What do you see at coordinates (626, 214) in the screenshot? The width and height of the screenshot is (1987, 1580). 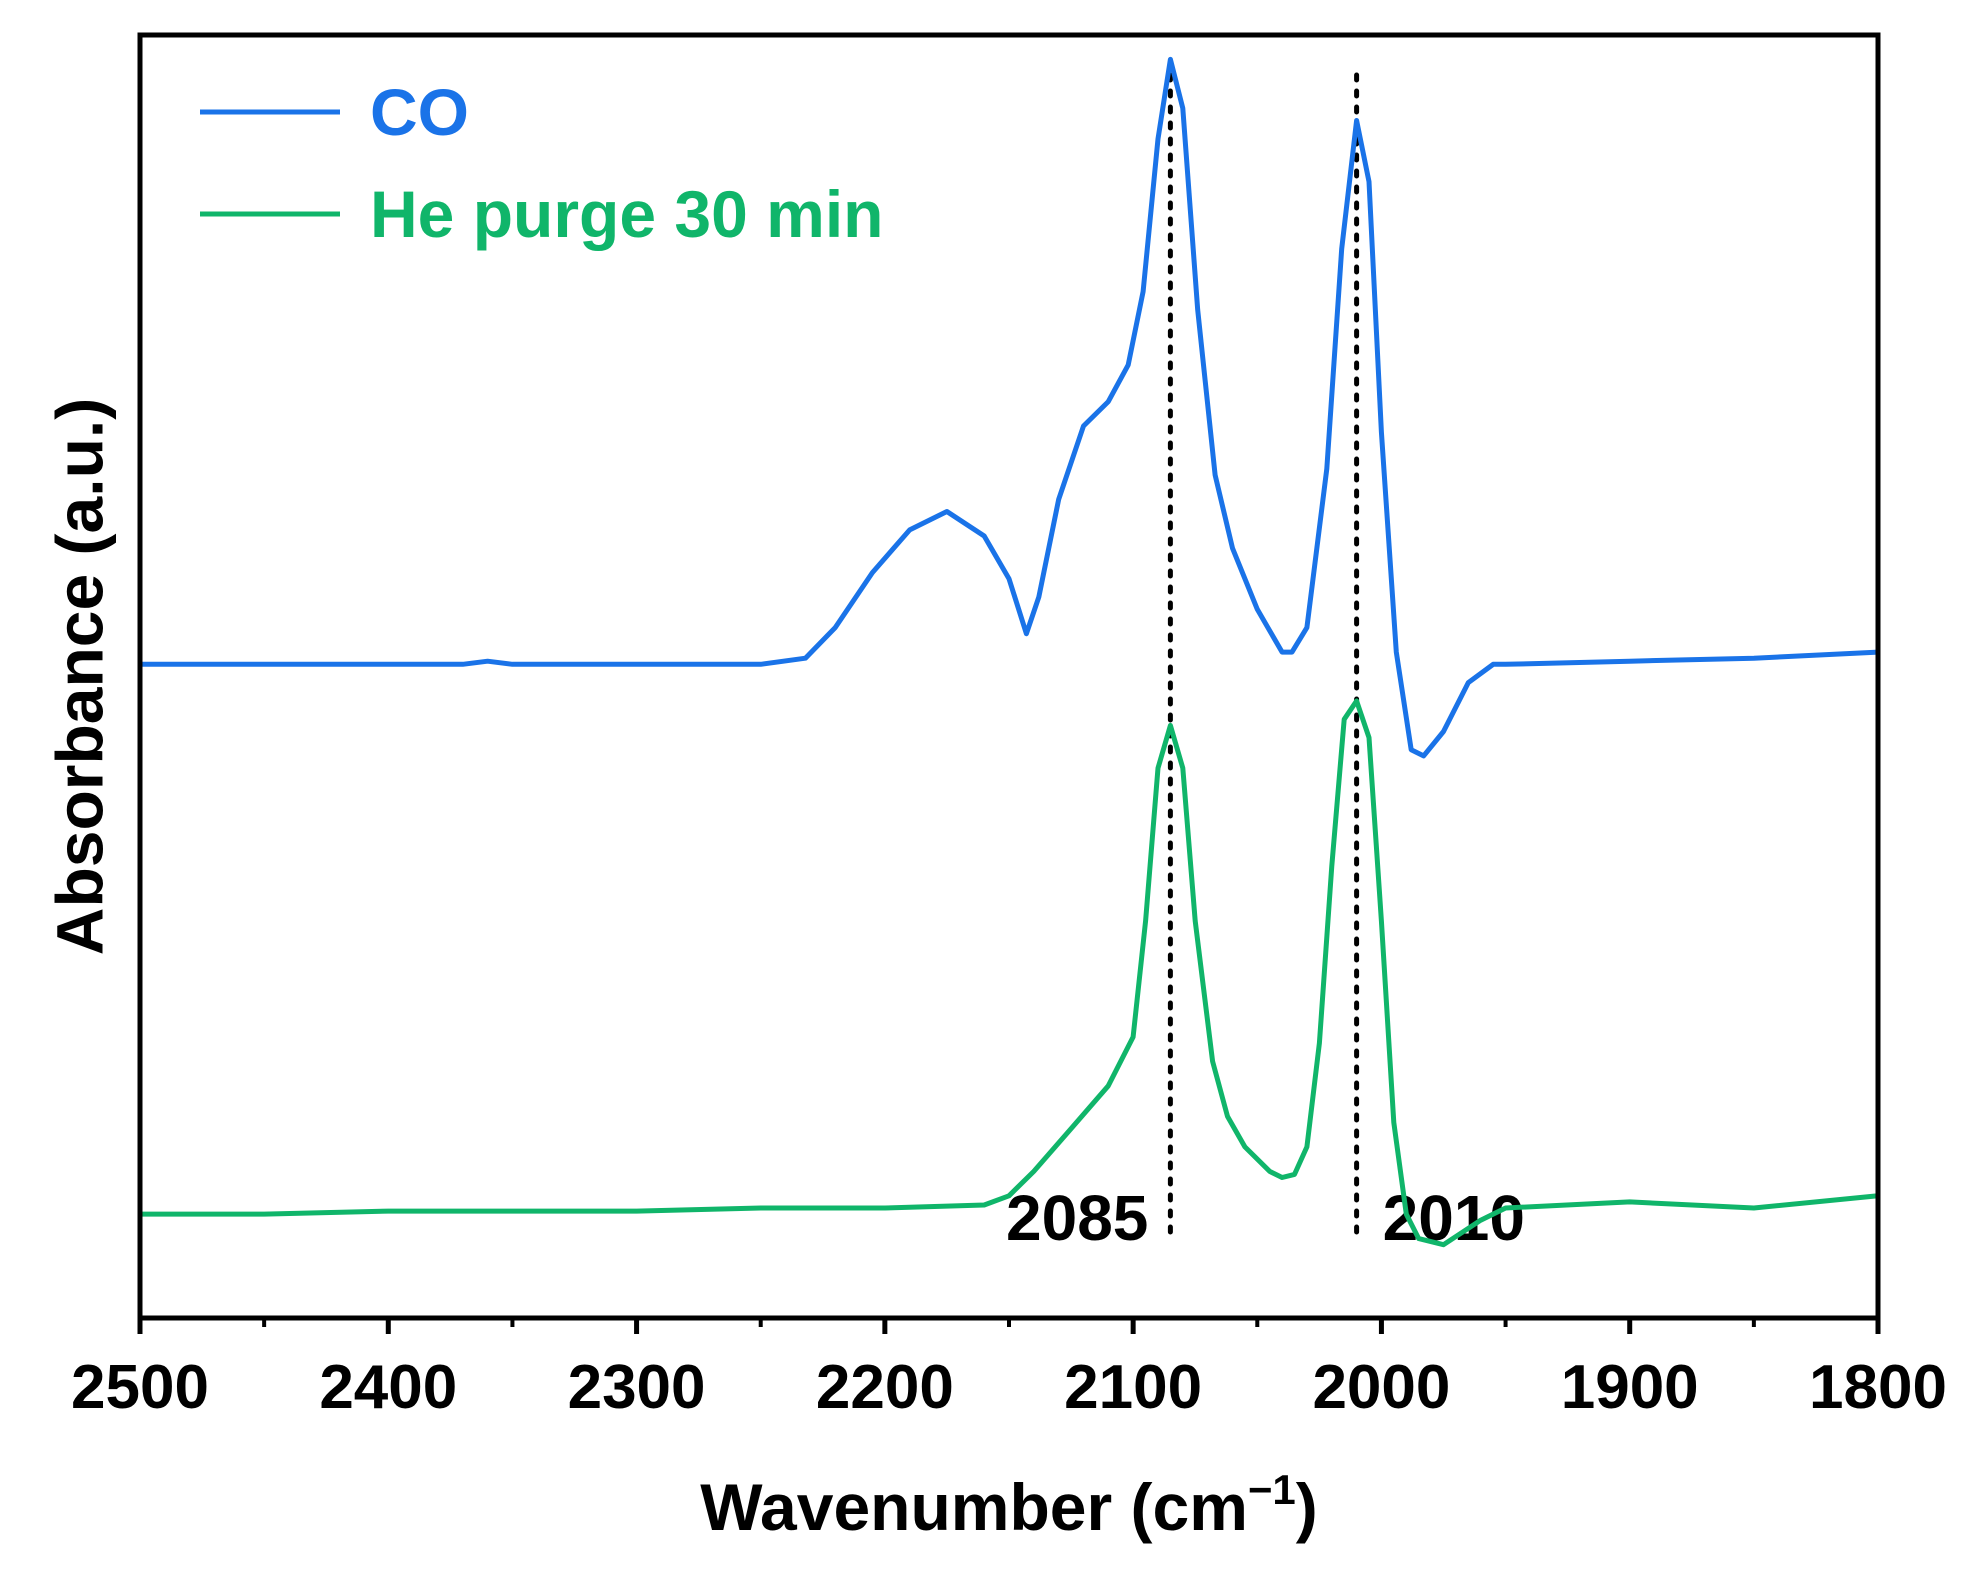 I see `legend-label-he-purge: He purge 30 min` at bounding box center [626, 214].